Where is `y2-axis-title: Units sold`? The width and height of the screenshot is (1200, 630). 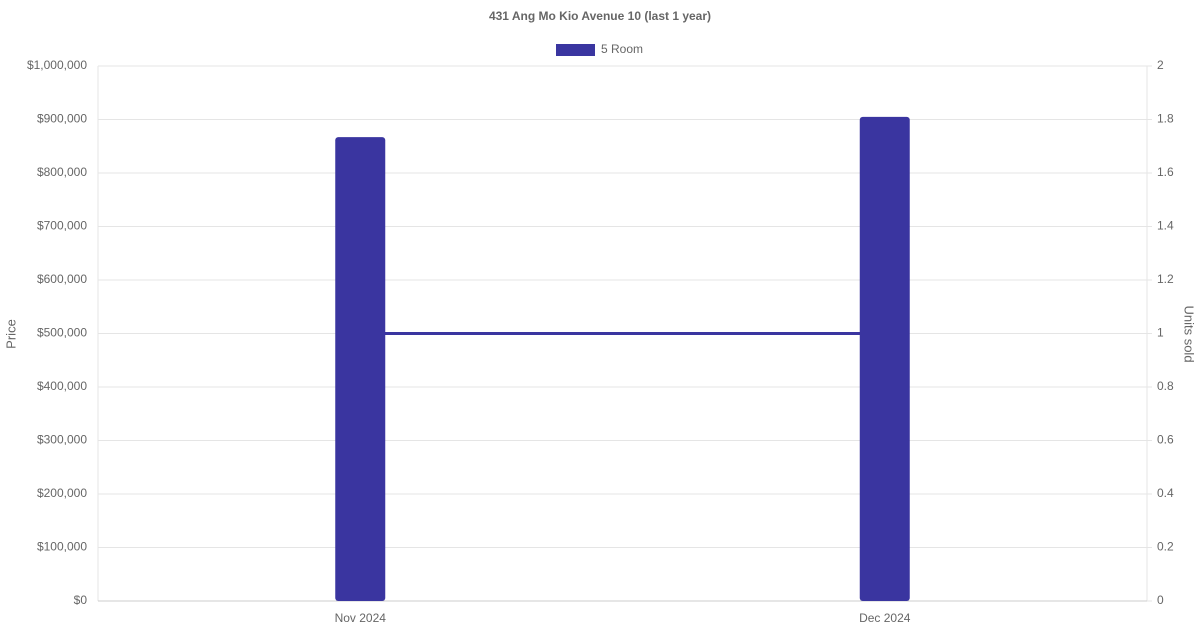
y2-axis-title: Units sold is located at coordinates (1189, 333).